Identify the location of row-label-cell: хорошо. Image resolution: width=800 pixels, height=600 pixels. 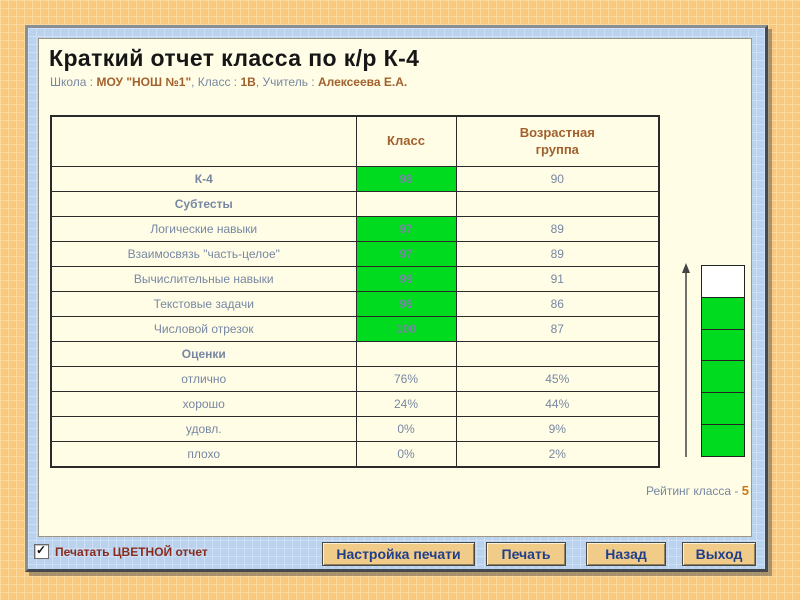
(203, 404).